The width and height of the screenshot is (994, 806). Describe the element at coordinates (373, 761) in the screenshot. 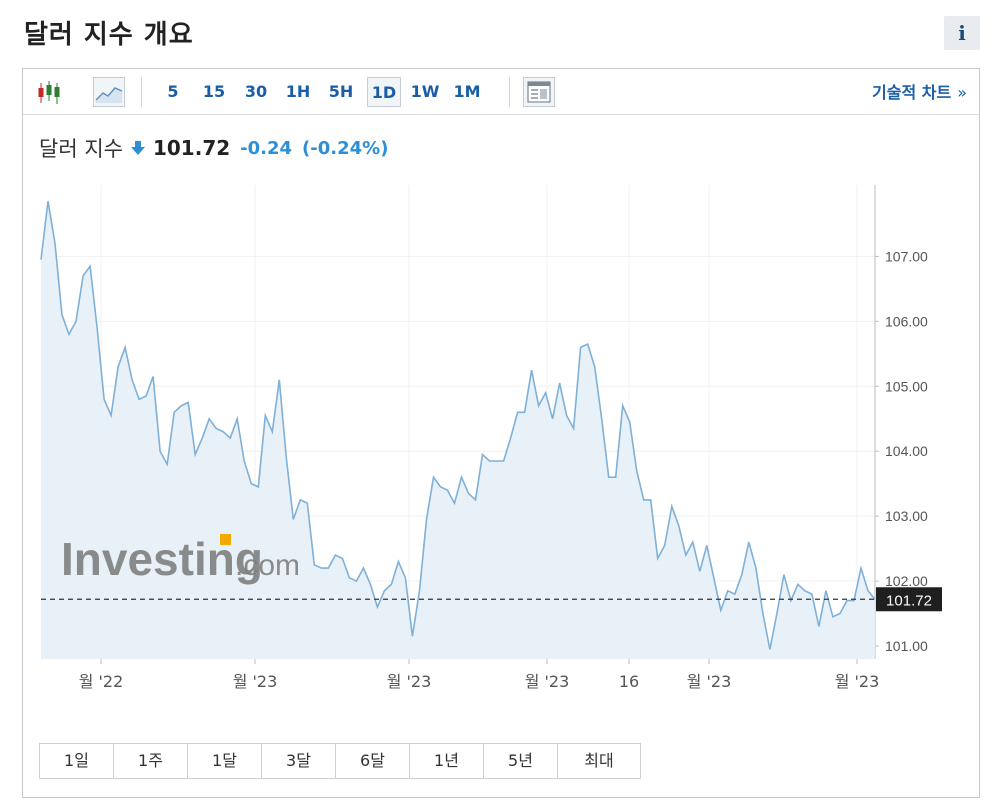

I see `range-6m: 6달` at that location.